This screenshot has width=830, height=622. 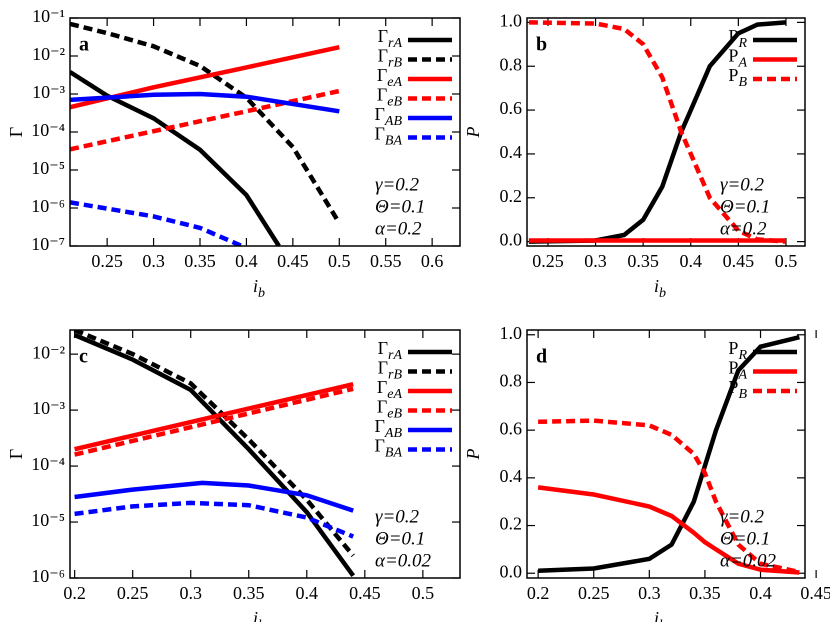 I want to click on y-tick-label: 0.0, so click(x=511, y=571).